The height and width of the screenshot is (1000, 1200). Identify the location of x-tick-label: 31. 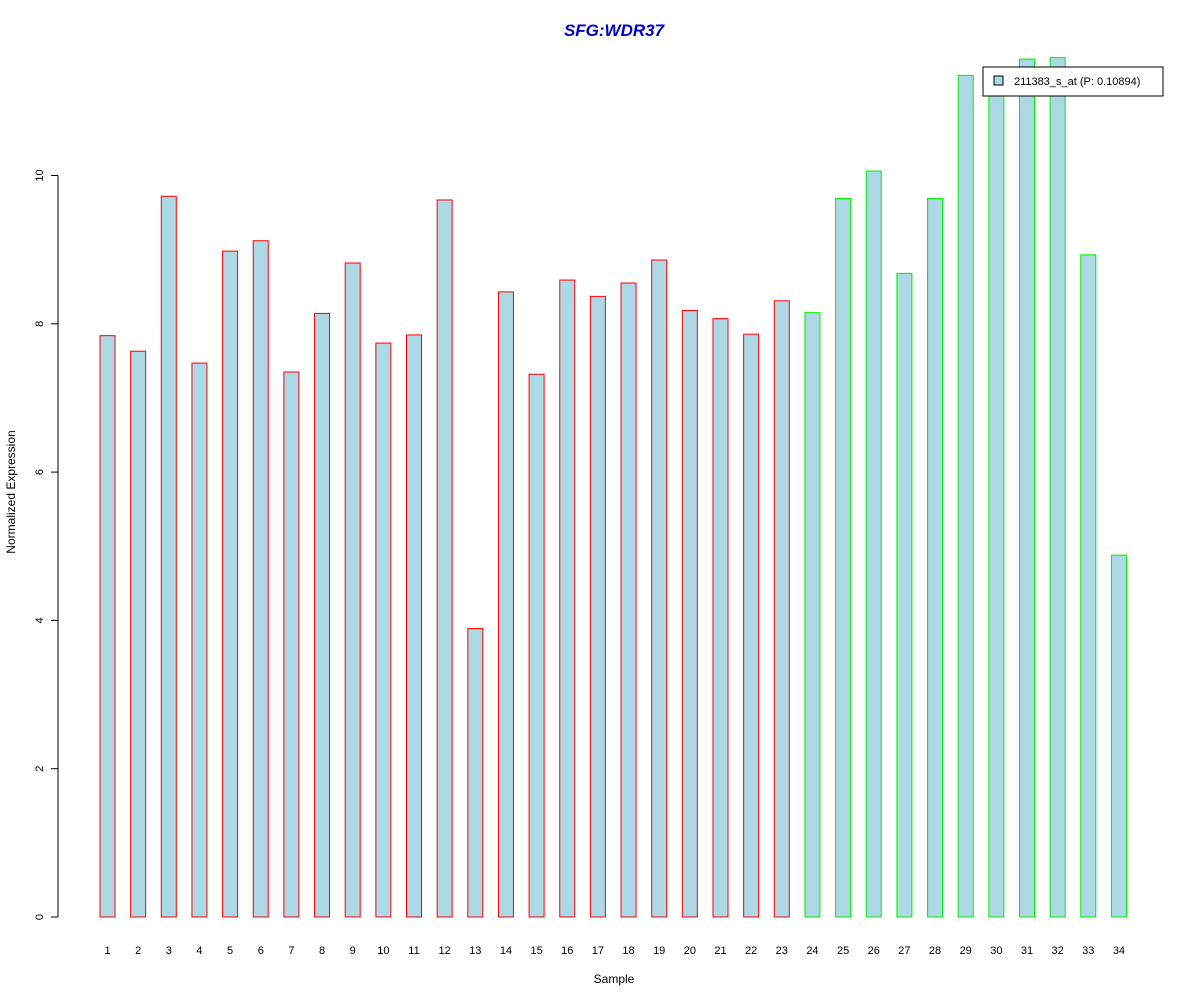
(1027, 951).